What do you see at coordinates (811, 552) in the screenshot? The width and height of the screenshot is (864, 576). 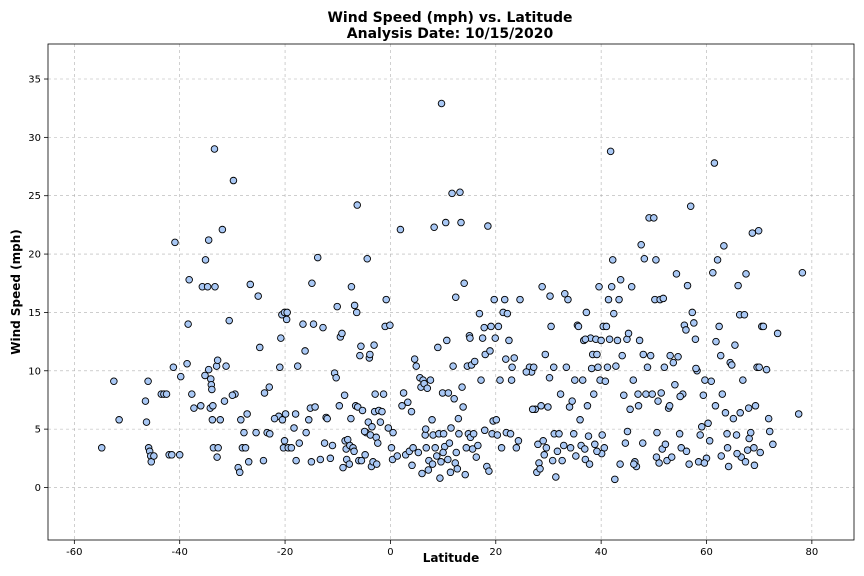 I see `x-tick-label: 80` at bounding box center [811, 552].